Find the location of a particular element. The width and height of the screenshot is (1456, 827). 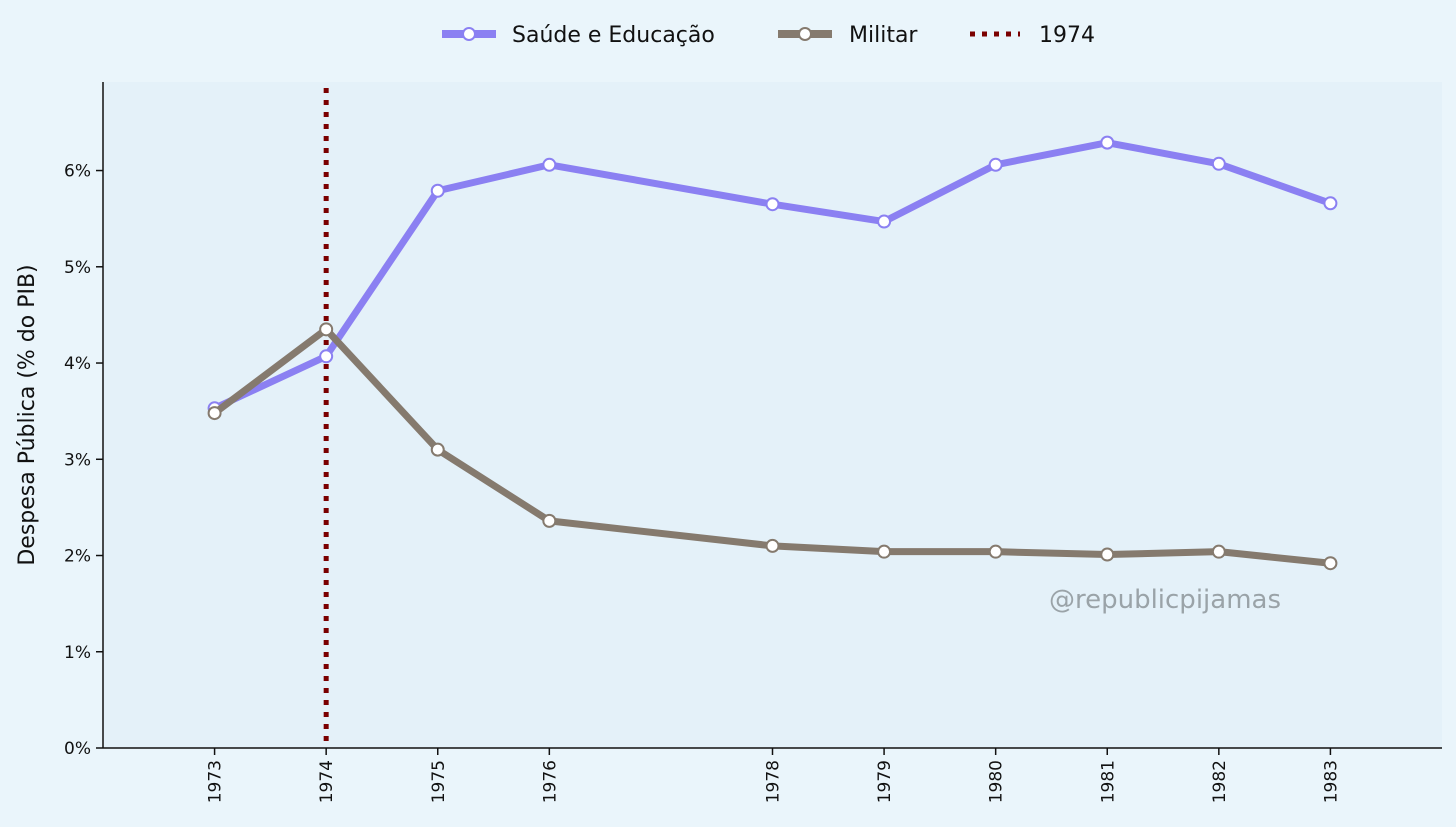

y-ticks: 0% 1% 2% 3% 4% 5% 6% is located at coordinates (83, 460).